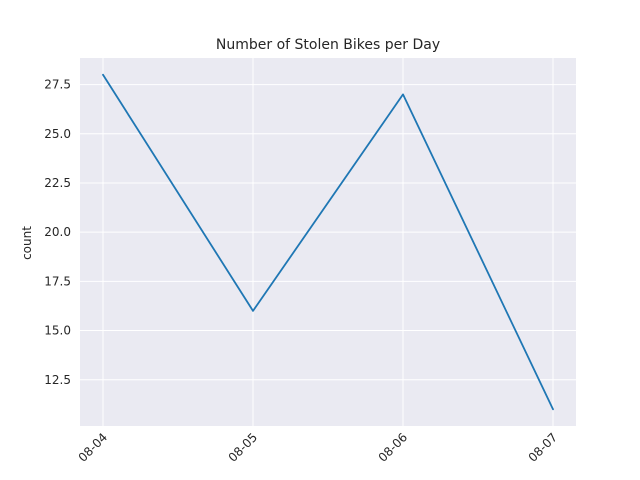  I want to click on x-tick-label: 08-04, so click(93, 447).